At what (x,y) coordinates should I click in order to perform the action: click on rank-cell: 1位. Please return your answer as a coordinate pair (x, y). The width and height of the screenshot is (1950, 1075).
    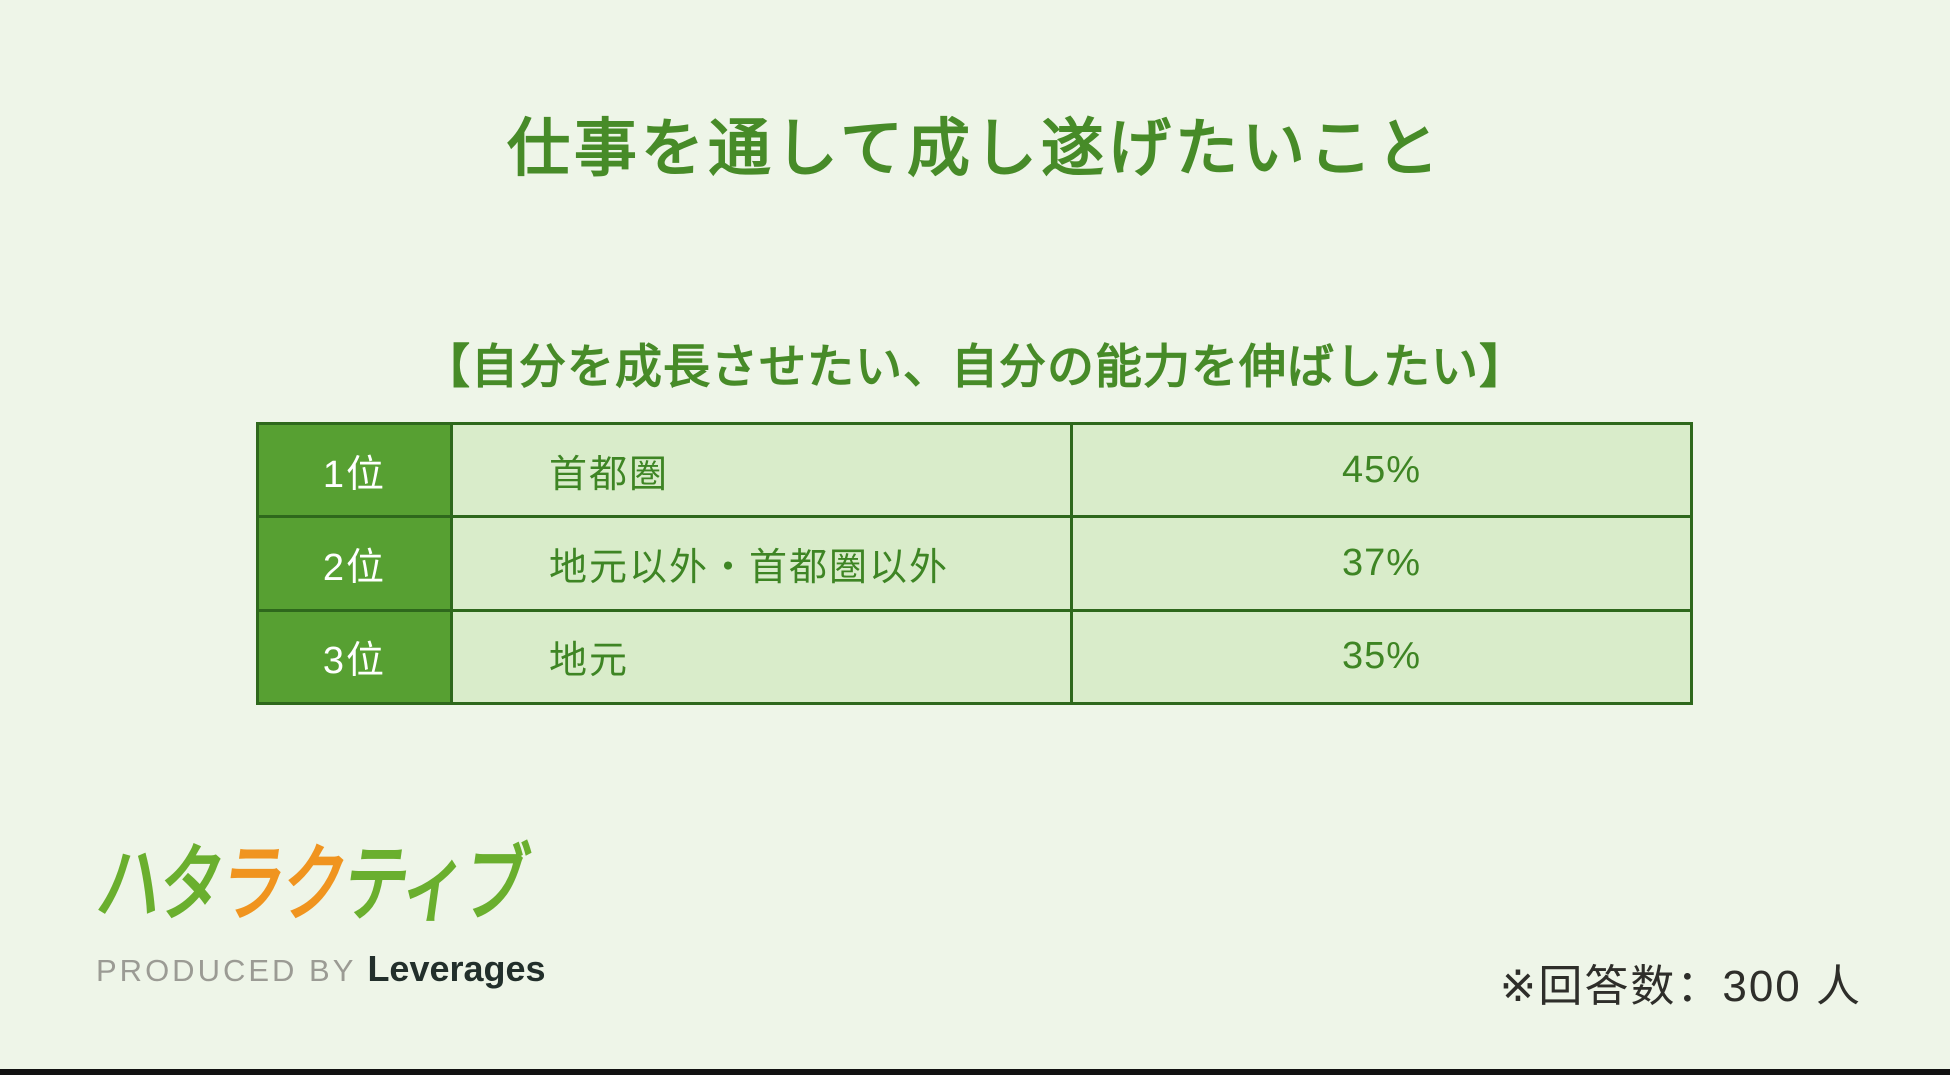
    Looking at the image, I should click on (354, 470).